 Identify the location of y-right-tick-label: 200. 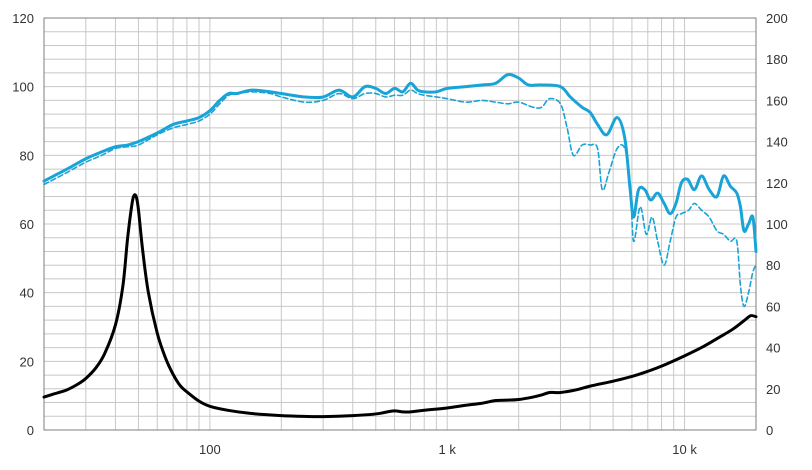
(777, 18).